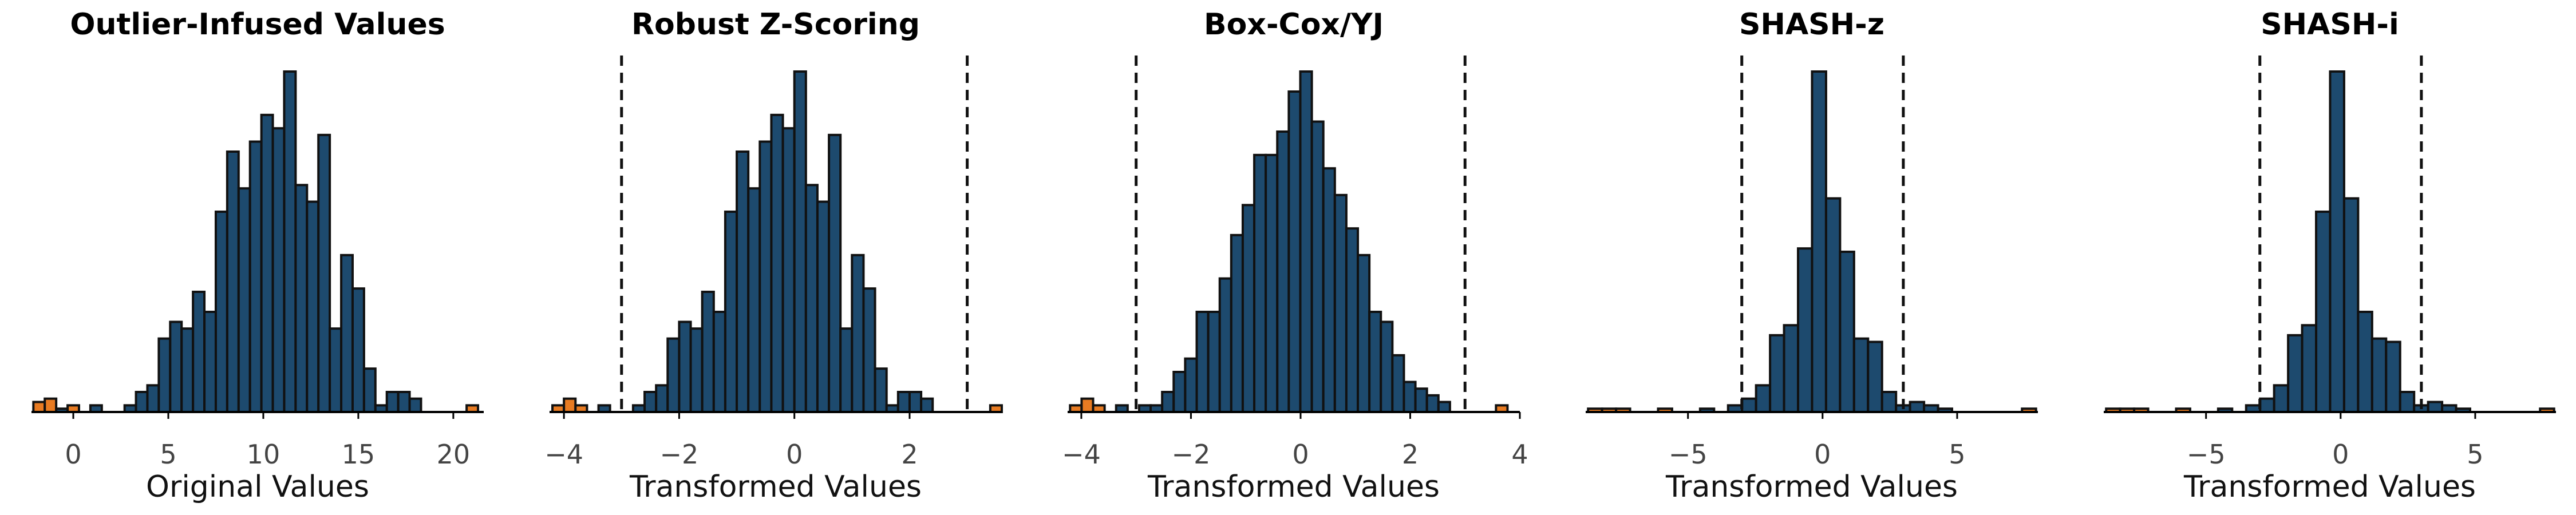 The image size is (2576, 515). What do you see at coordinates (1410, 454) in the screenshot?
I see `x-tick-label: 2` at bounding box center [1410, 454].